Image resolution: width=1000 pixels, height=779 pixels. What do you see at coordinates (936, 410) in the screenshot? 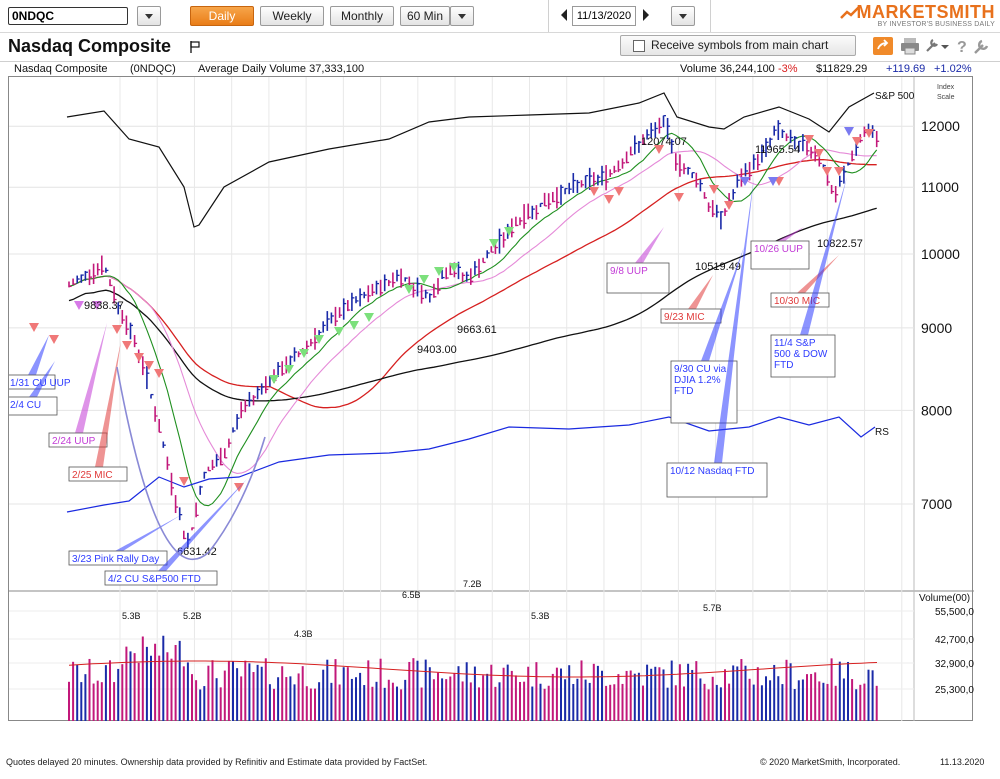
I see `price-tick-label: 8000` at bounding box center [936, 410].